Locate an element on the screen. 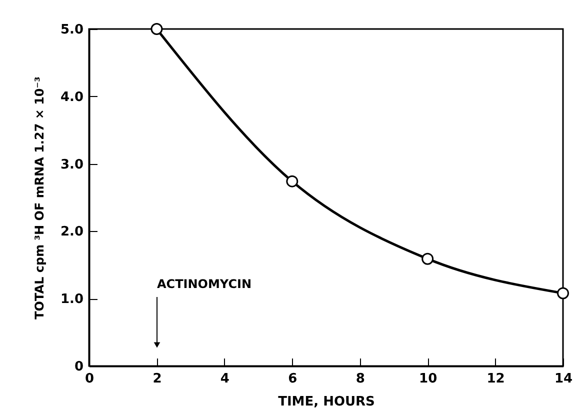  y-tick-label: 2.0 is located at coordinates (72, 232).